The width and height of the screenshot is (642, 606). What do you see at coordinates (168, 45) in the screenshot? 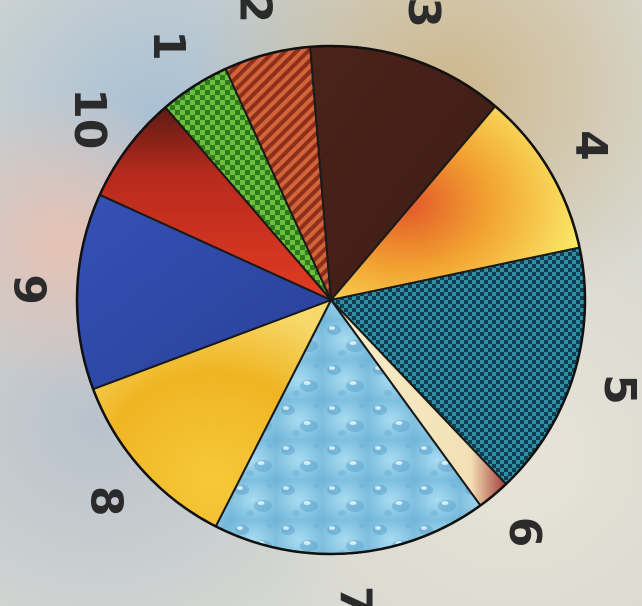
I see `pie-label-1: 1` at bounding box center [168, 45].